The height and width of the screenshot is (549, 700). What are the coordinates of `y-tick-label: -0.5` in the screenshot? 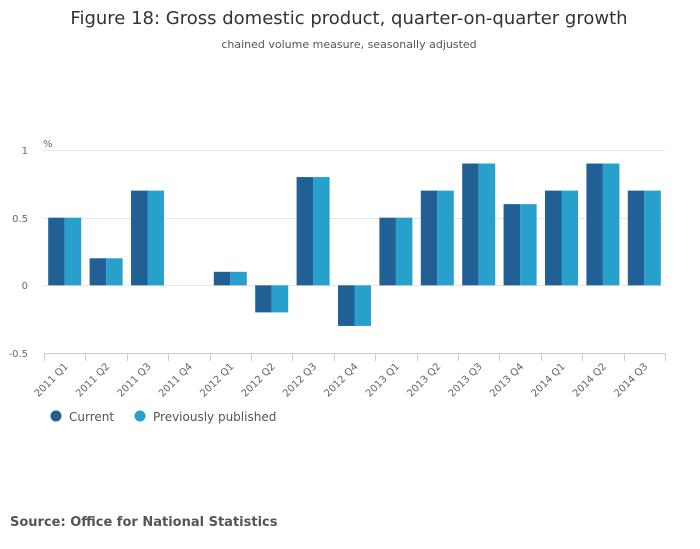 It's located at (18, 354).